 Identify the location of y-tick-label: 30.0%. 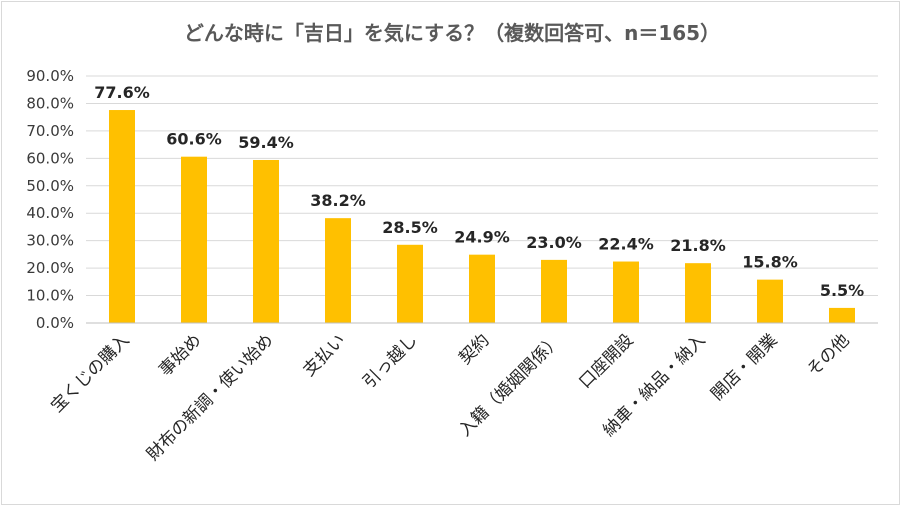
(50, 241).